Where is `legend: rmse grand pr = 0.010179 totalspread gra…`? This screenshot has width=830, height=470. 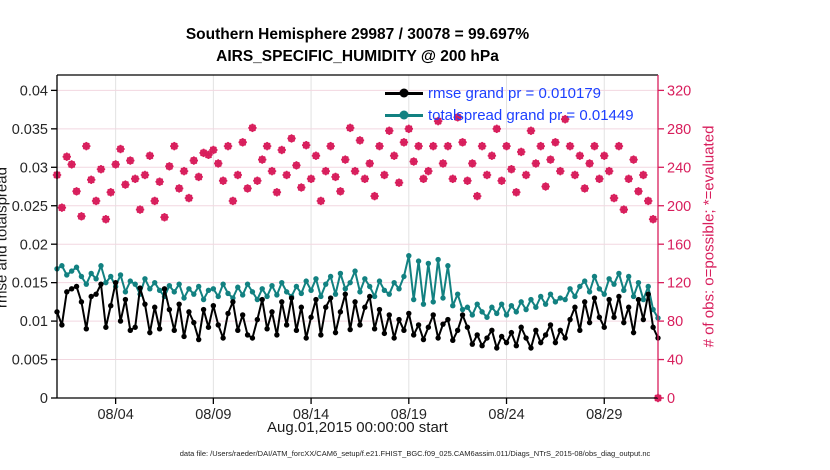
legend: rmse grand pr = 0.010179 totalspread gra… is located at coordinates (509, 104).